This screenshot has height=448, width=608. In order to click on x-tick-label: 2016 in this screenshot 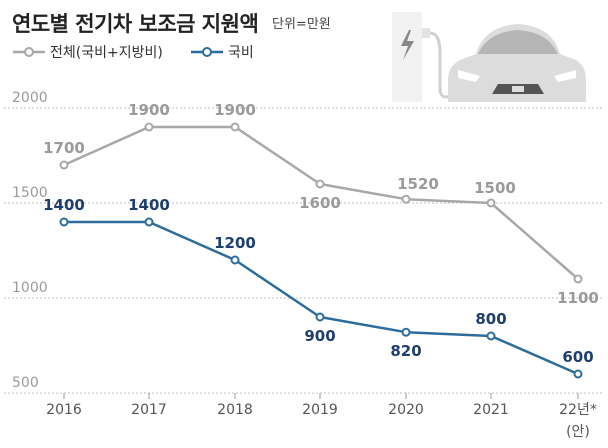, I will do `click(64, 410)`.